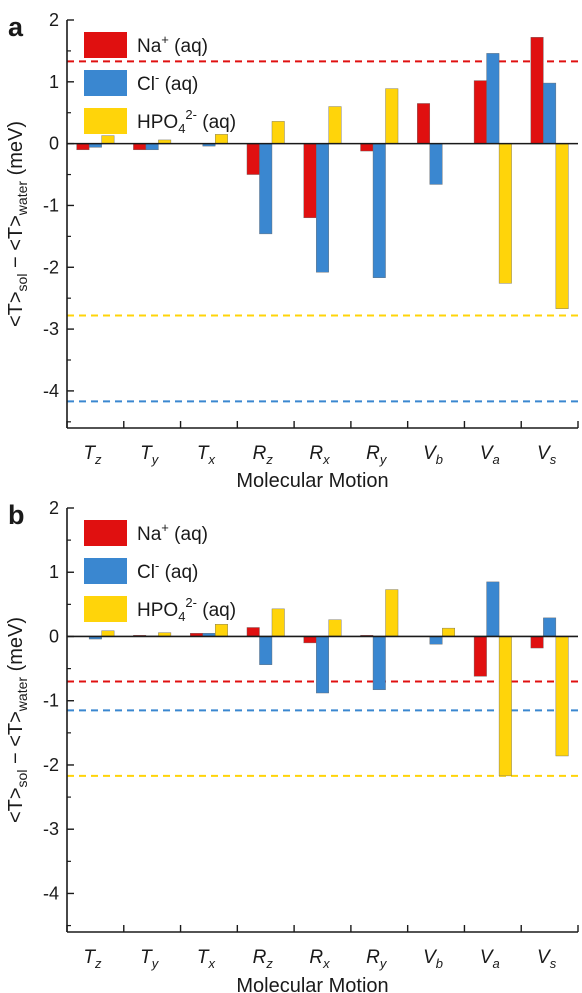 The width and height of the screenshot is (582, 993). Describe the element at coordinates (367, 147) in the screenshot. I see `bar-s1-Ry` at that location.